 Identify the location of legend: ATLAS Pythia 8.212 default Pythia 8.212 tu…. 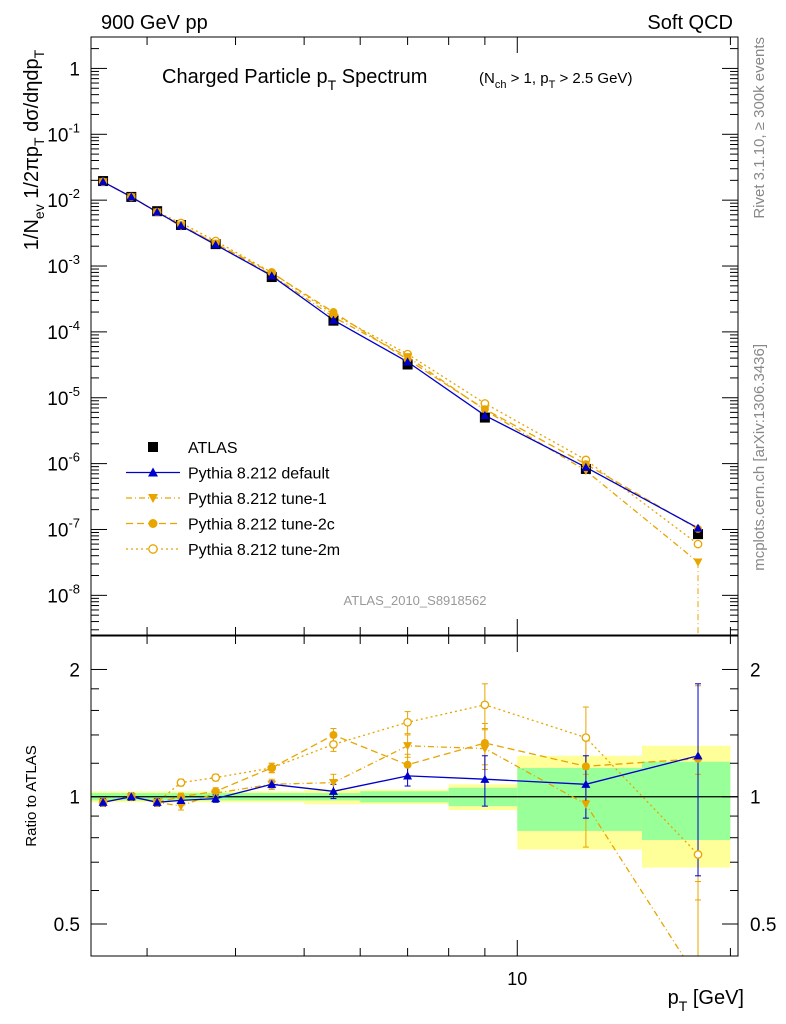
(233, 499).